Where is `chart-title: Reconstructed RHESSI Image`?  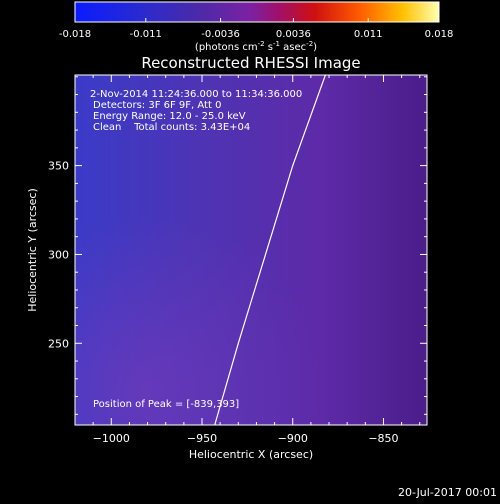
chart-title: Reconstructed RHESSI Image is located at coordinates (250, 63).